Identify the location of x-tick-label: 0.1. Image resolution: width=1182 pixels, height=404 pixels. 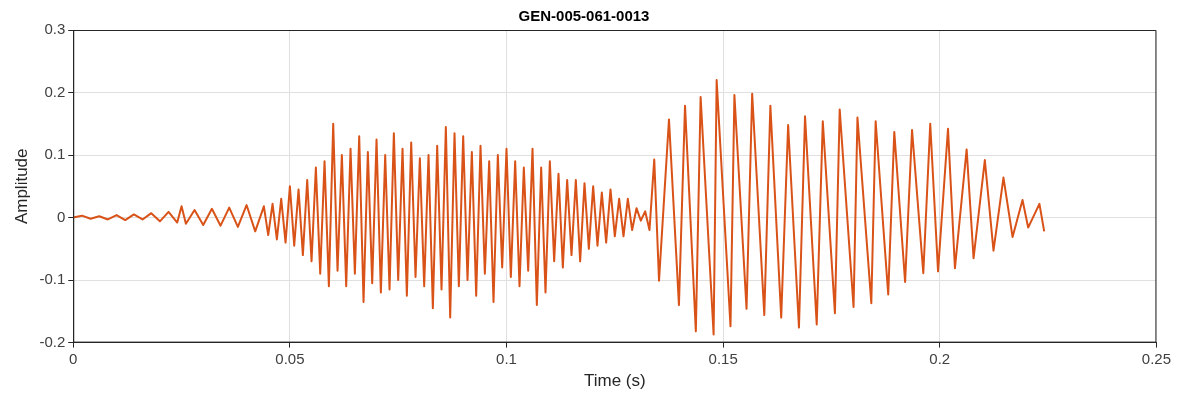
(506, 358).